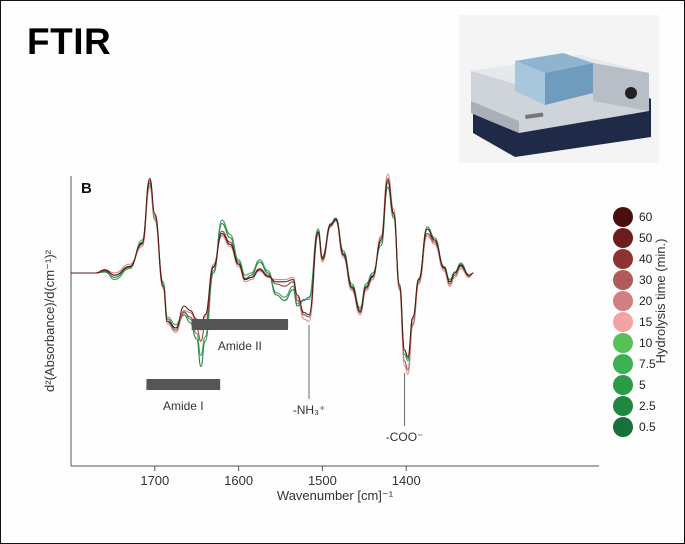 This screenshot has height=544, width=685. I want to click on slide-title: FTIR, so click(69, 41).